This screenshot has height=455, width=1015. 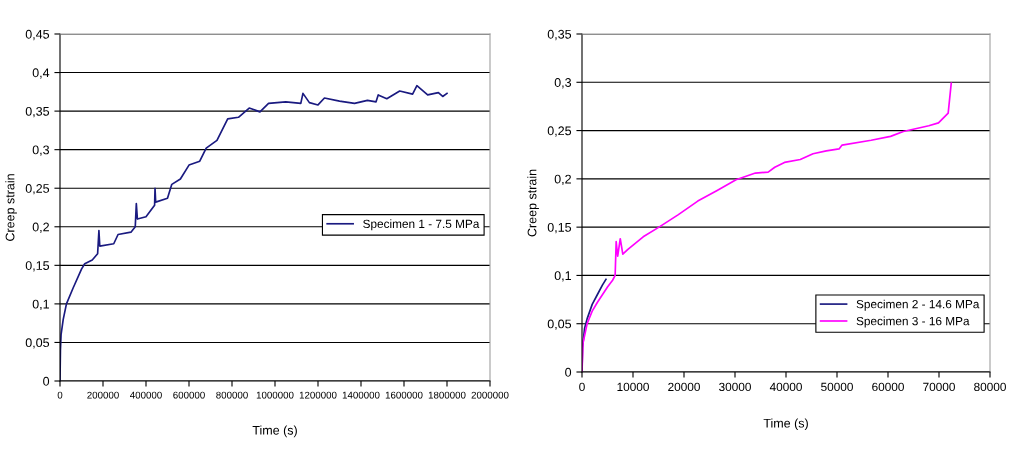 I want to click on x-tick-label: 50000, so click(x=837, y=387).